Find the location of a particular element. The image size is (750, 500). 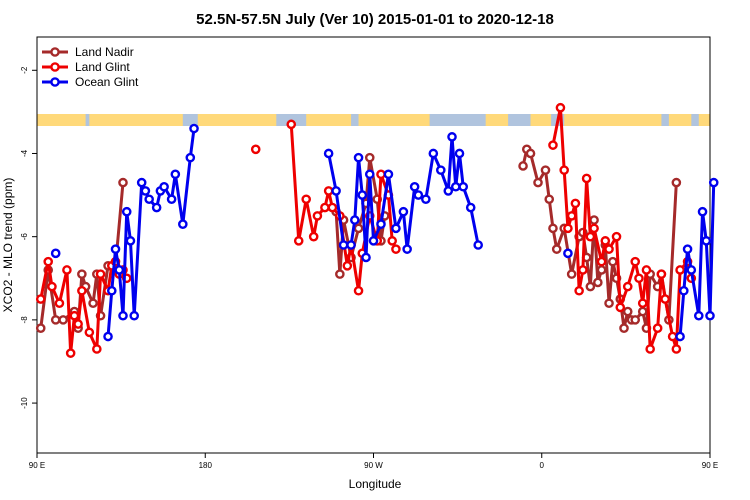

series-line-ocean-glint is located at coordinates (151, 232).